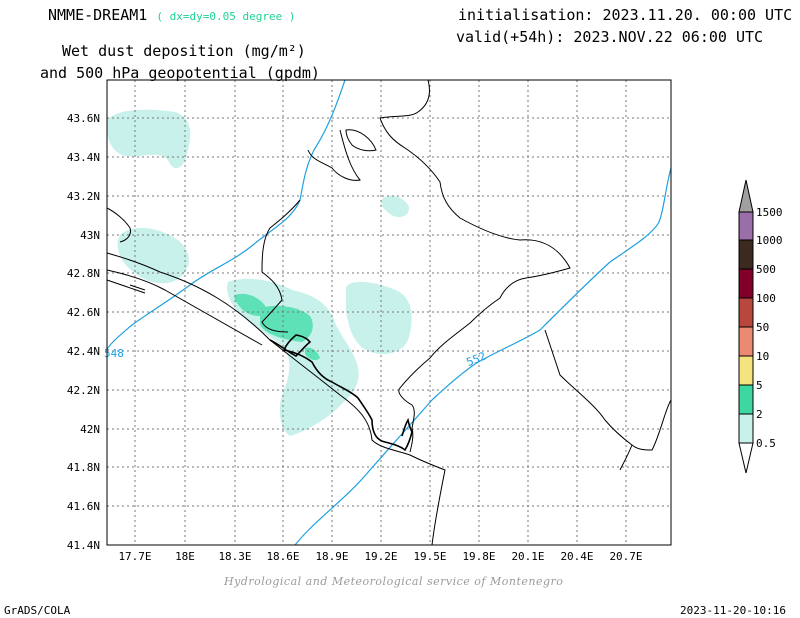 The width and height of the screenshot is (800, 618). I want to click on map-title-line2: and 500 hPa geopotential (gpdm), so click(180, 73).